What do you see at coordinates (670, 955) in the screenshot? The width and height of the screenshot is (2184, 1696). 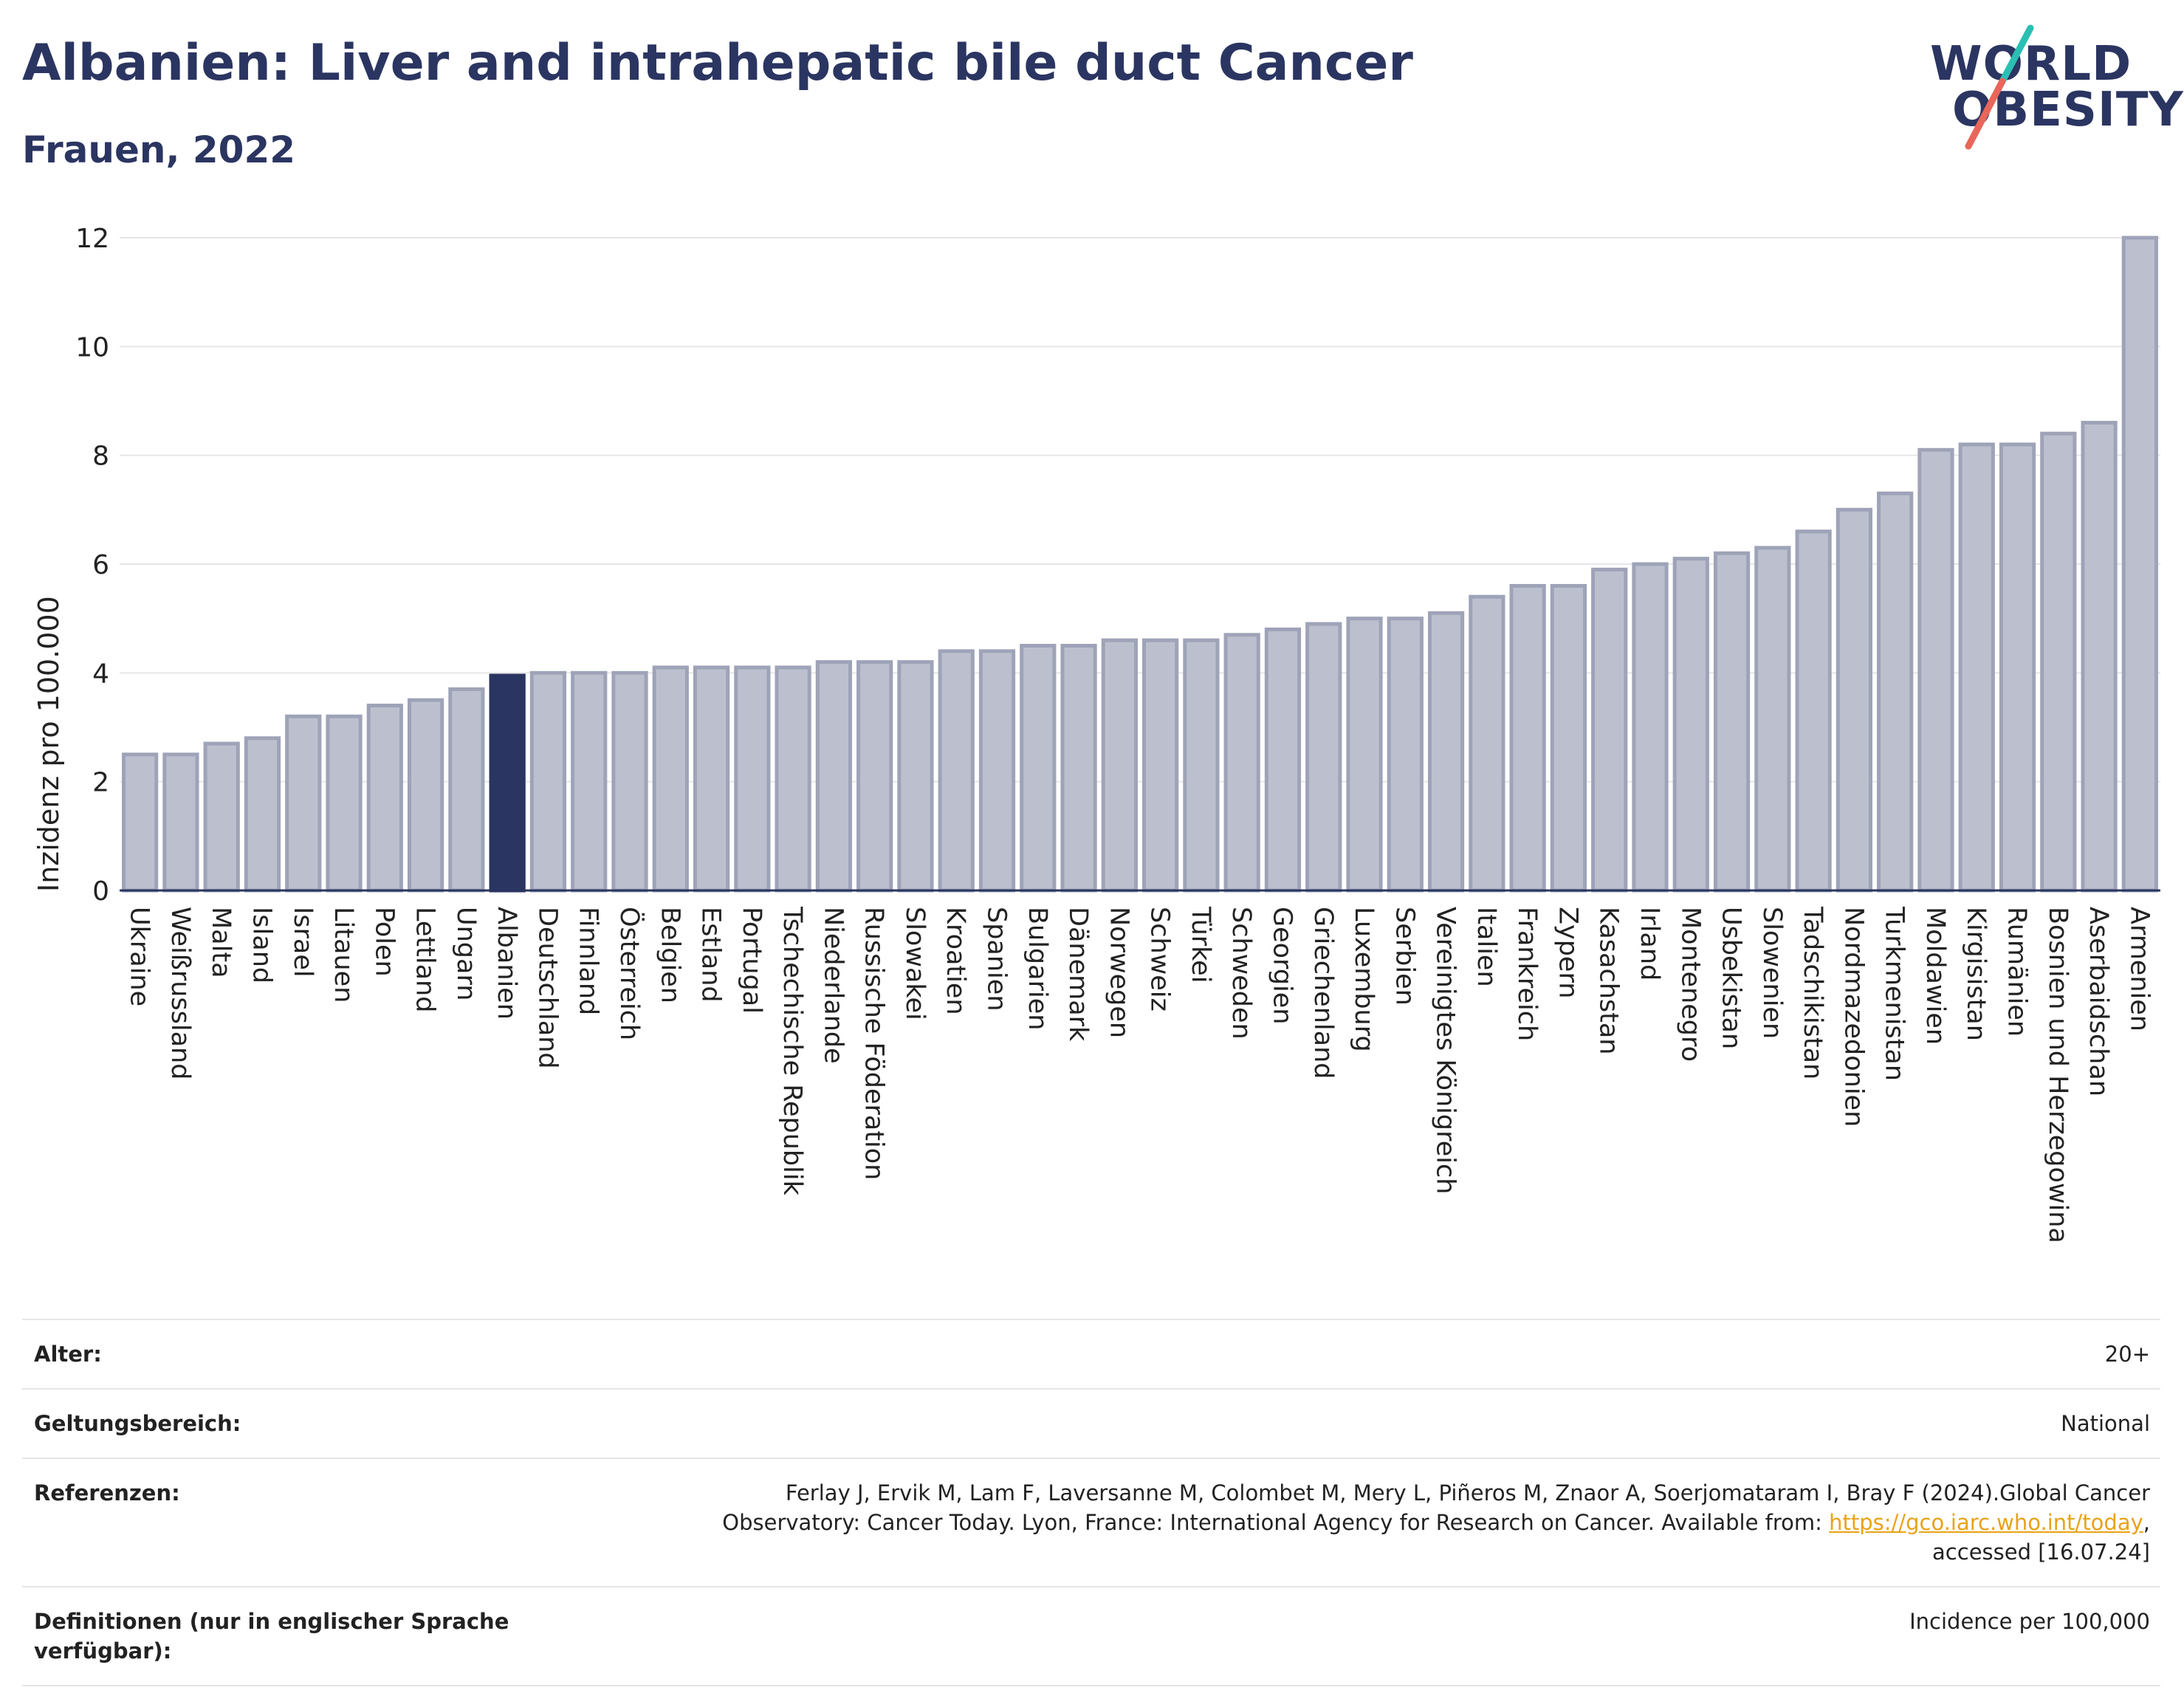 I see `x-tick-label: Belgien` at bounding box center [670, 955].